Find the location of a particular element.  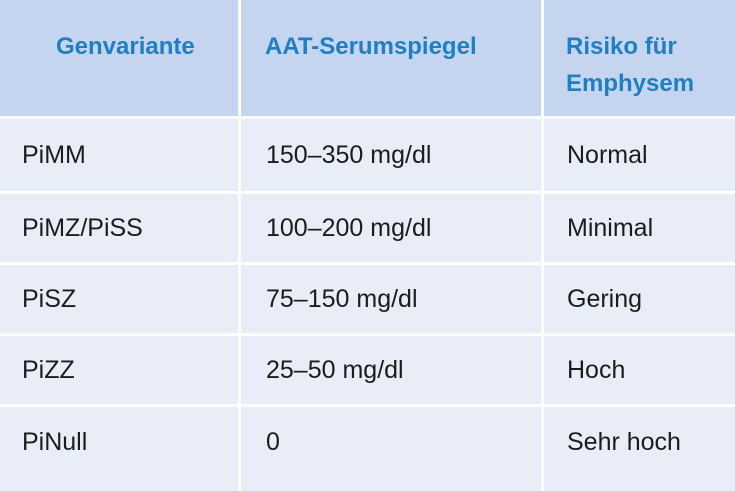

table-cell: 75–150 mg/dl is located at coordinates (391, 299).